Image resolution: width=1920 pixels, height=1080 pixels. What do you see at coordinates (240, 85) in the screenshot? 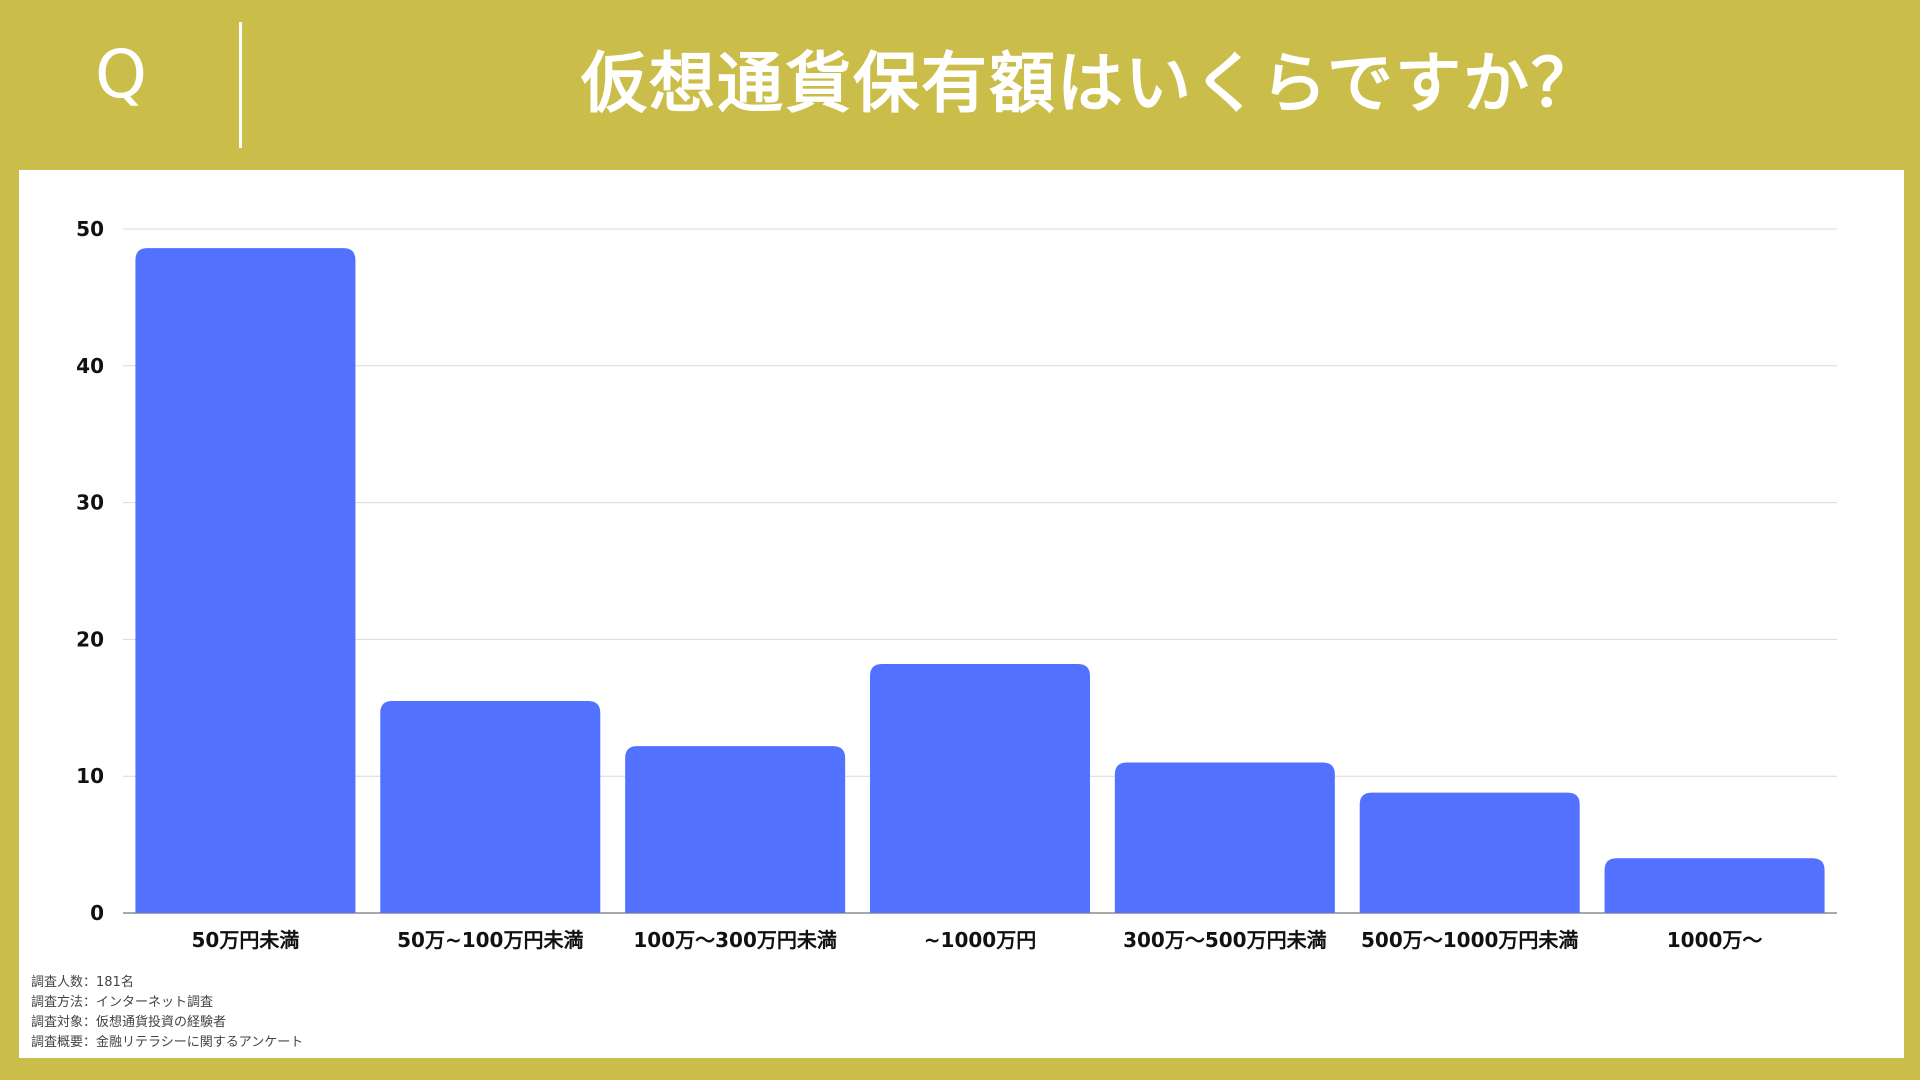
I see `header-divider` at bounding box center [240, 85].